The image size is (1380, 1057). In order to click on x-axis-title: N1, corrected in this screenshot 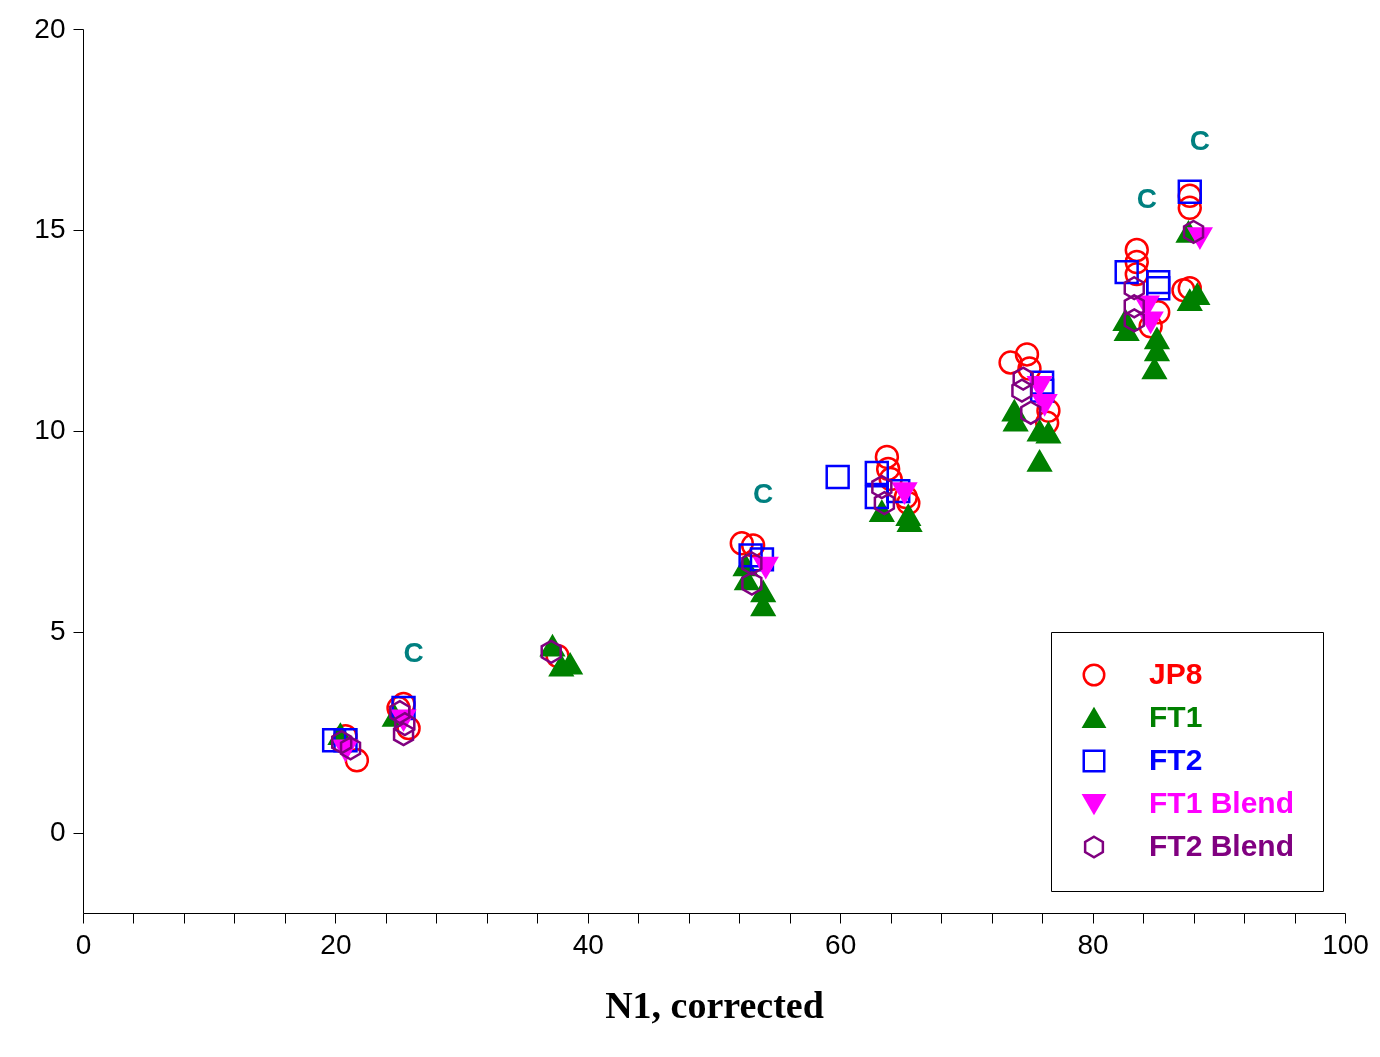, I will do `click(714, 1004)`.